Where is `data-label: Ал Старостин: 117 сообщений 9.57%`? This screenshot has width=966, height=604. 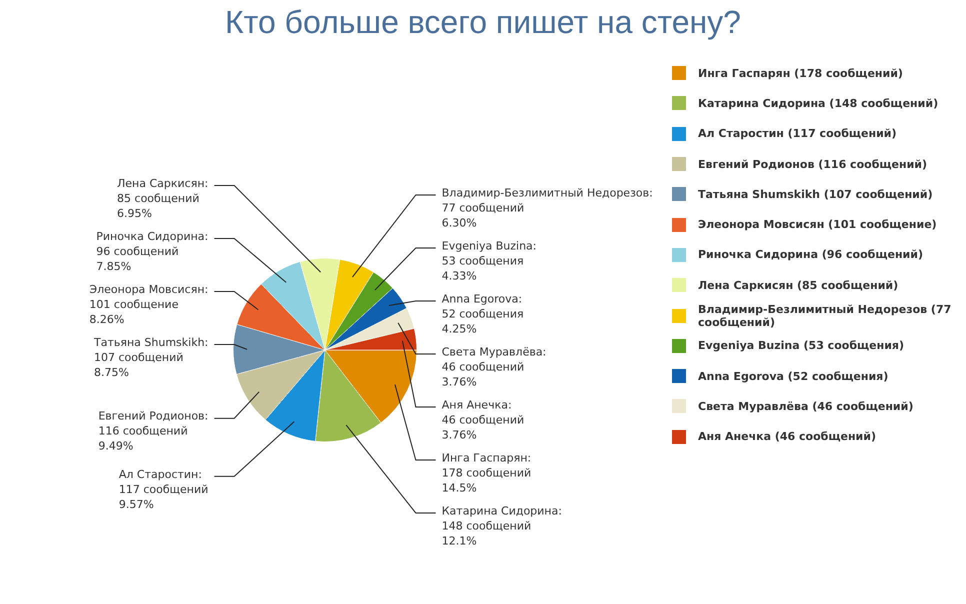 data-label: Ал Старостин: 117 сообщений 9.57% is located at coordinates (163, 489).